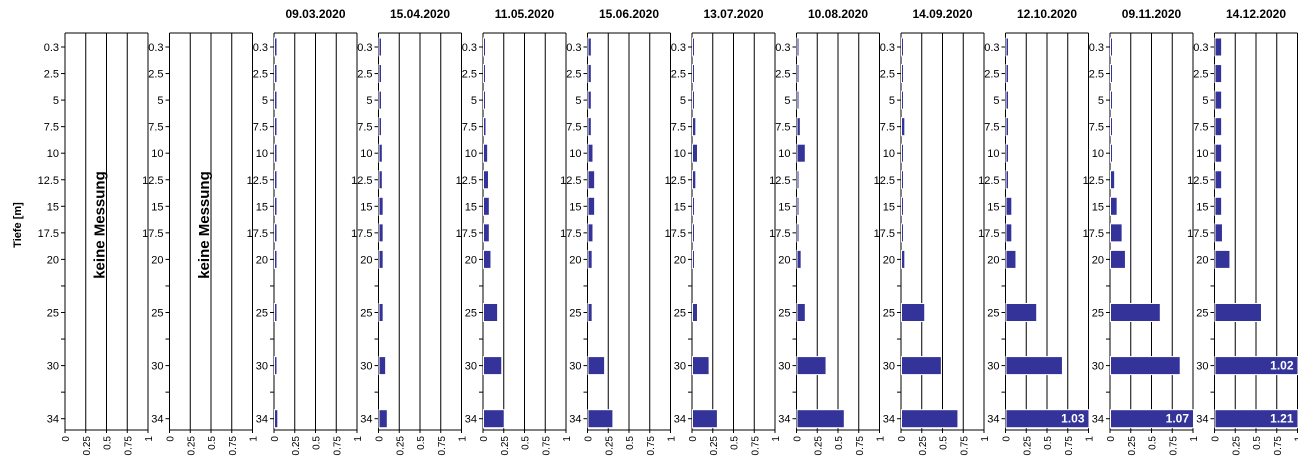 Image resolution: width=1298 pixels, height=465 pixels. Describe the element at coordinates (1282, 366) in the screenshot. I see `bar-value-label: 1.02` at that location.